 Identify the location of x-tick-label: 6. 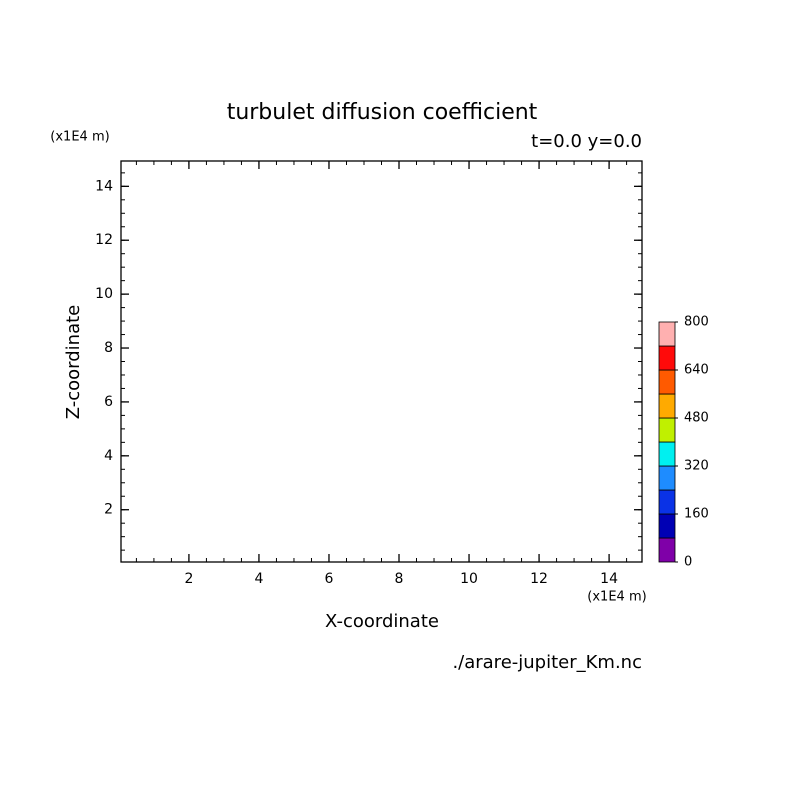
(329, 579).